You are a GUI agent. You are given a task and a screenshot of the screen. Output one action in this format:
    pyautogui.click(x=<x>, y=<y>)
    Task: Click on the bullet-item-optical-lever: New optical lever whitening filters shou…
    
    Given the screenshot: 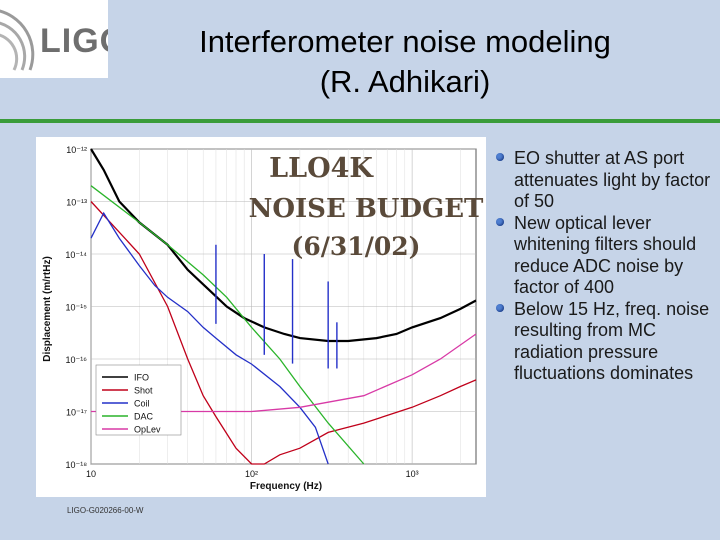 What is the action you would take?
    pyautogui.click(x=606, y=256)
    